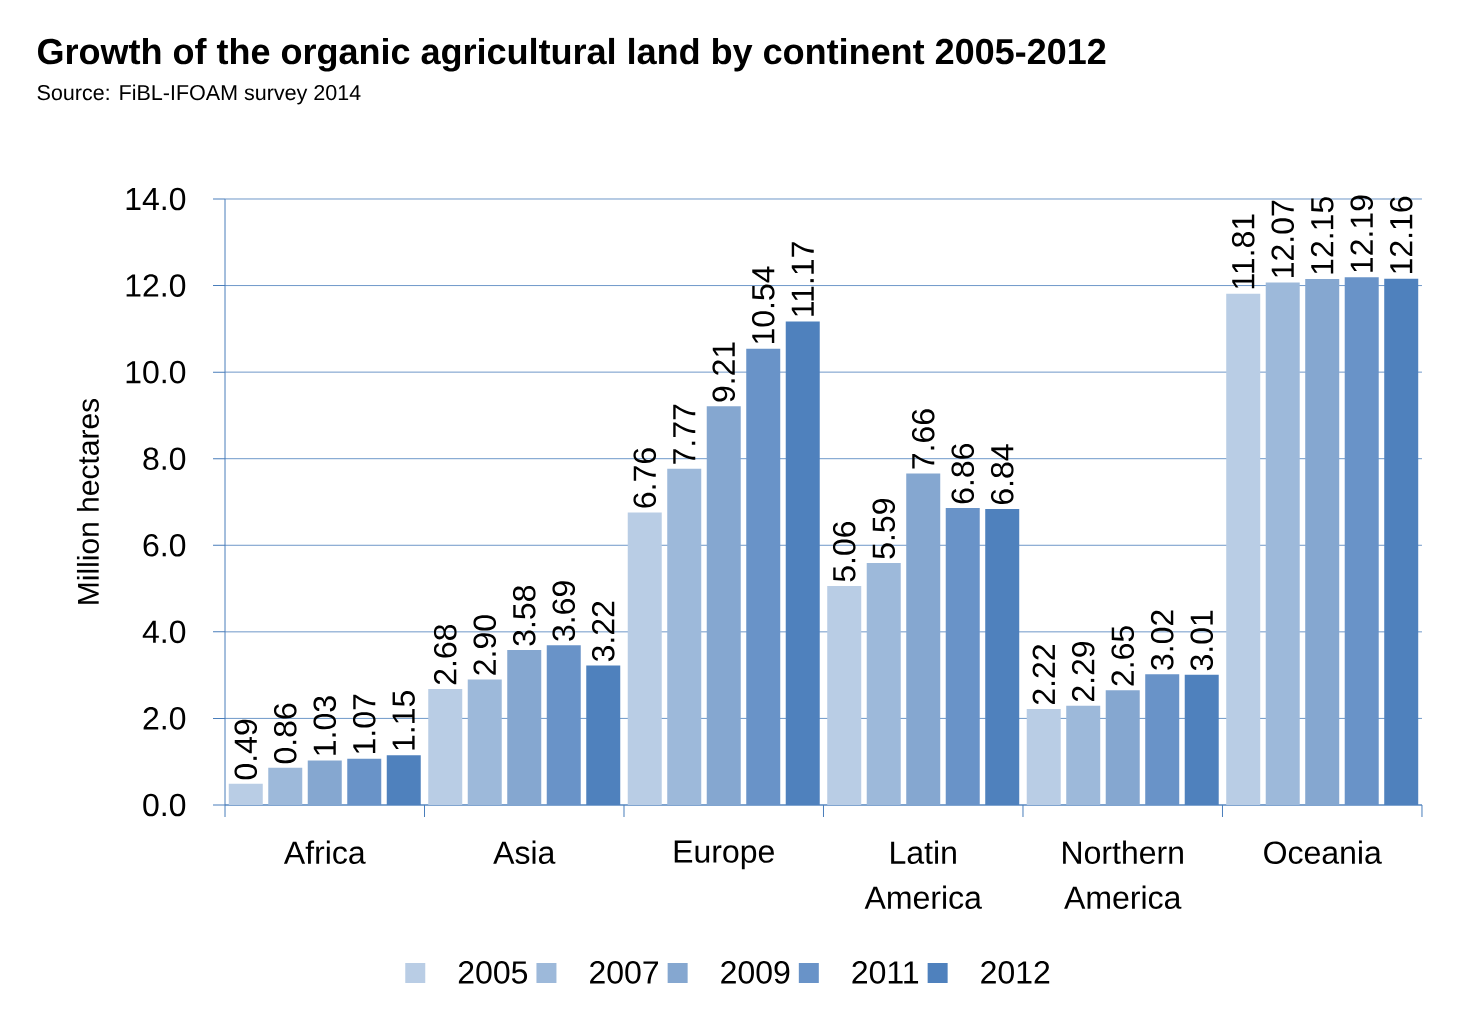 The width and height of the screenshot is (1458, 1016). I want to click on y-tick-label: 4.0, so click(164, 632).